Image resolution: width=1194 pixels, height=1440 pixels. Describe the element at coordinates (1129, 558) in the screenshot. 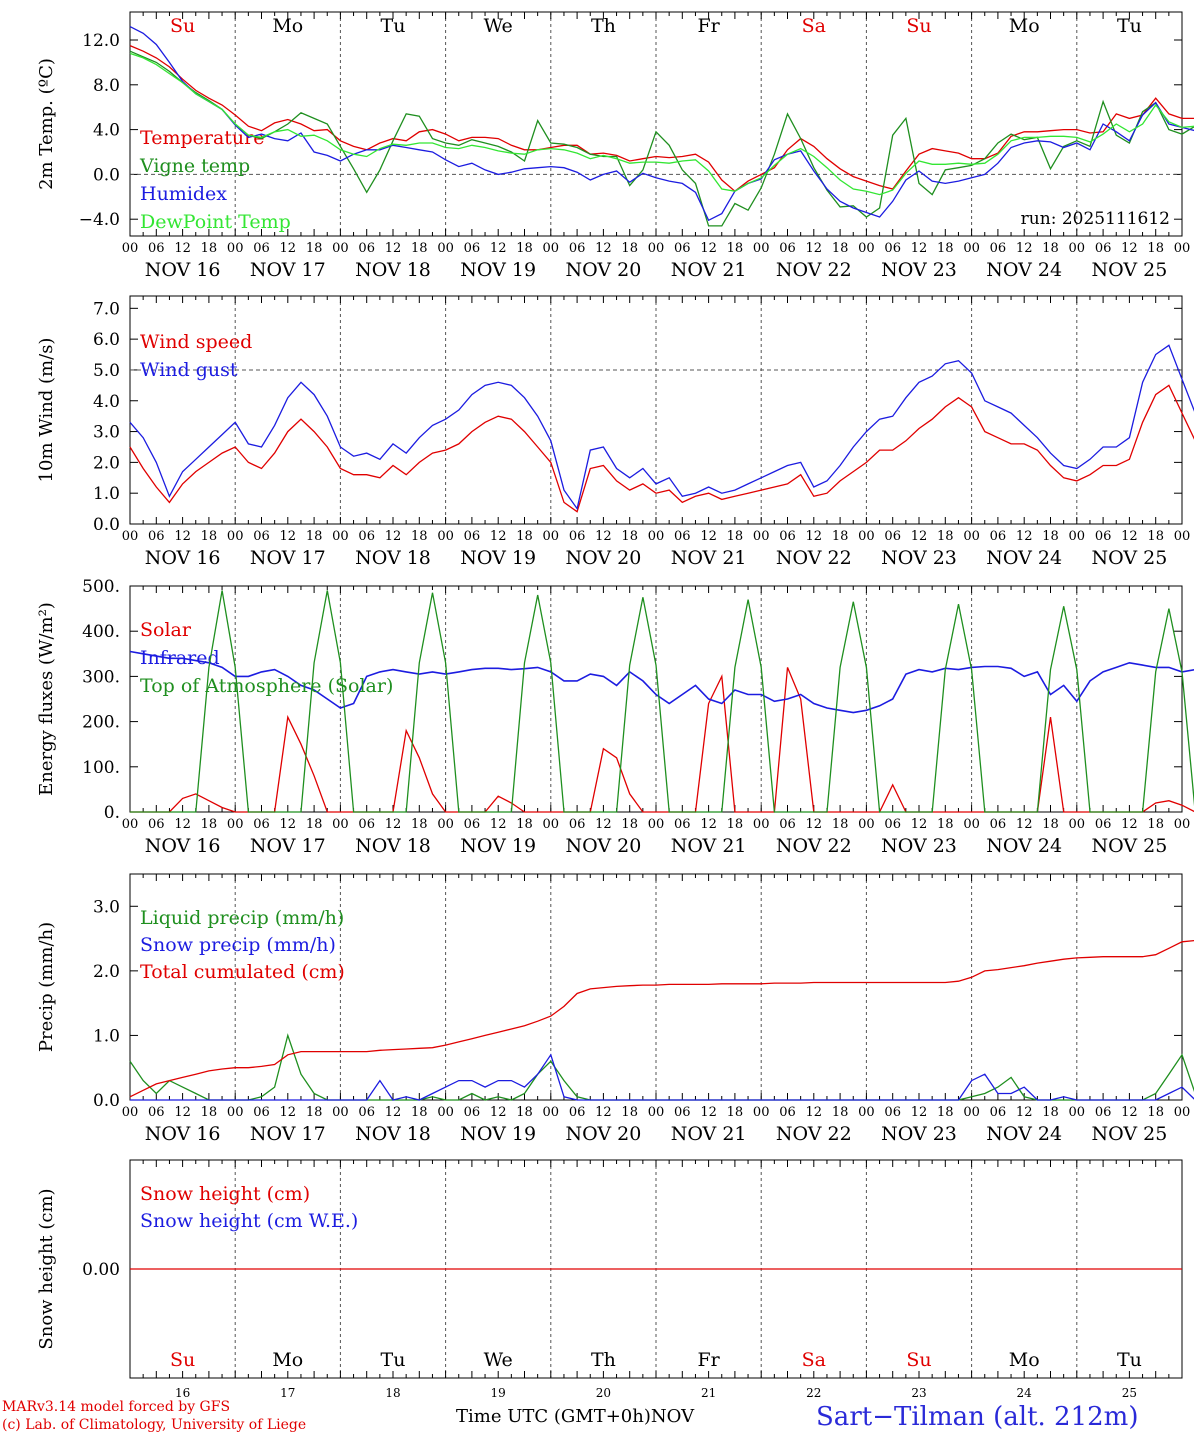

I see `wind-date-label: NOV 25` at that location.